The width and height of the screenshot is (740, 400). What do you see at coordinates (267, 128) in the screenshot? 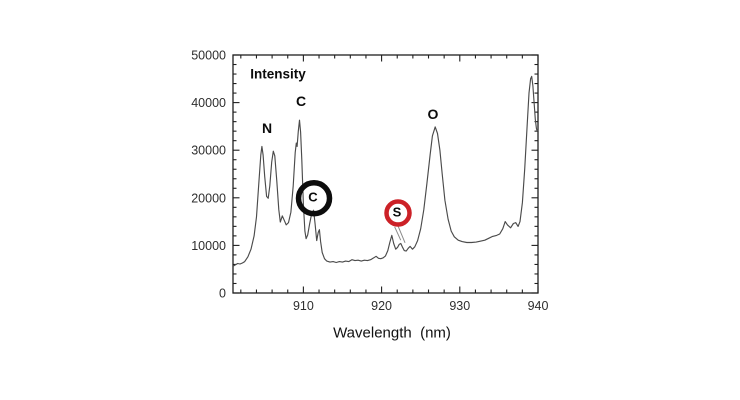
I see `peak-label-n: N` at bounding box center [267, 128].